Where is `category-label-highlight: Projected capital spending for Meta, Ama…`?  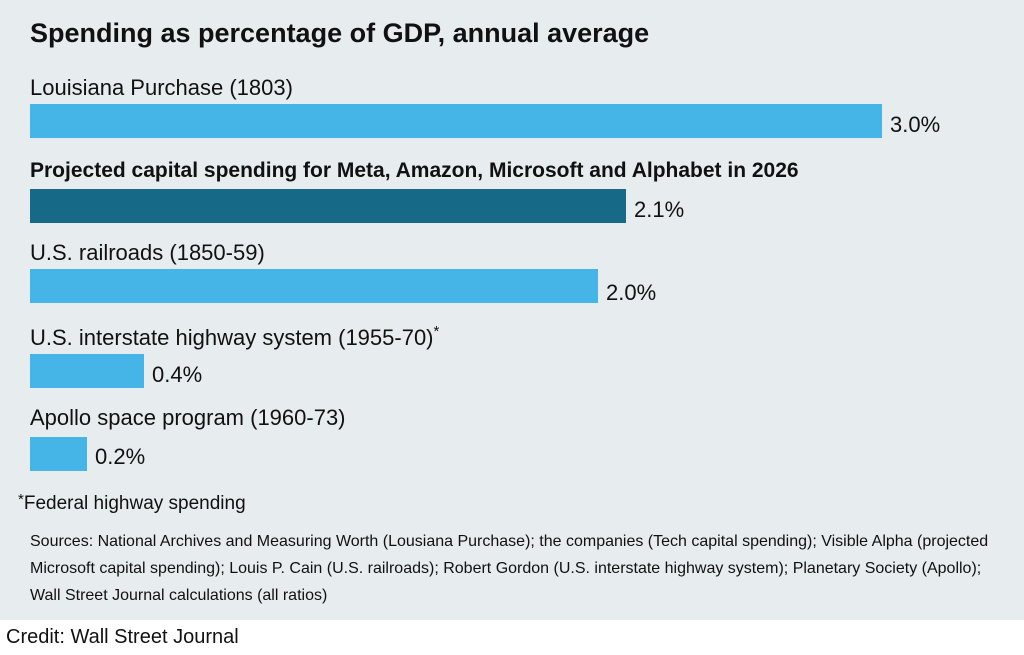
category-label-highlight: Projected capital spending for Meta, Ama… is located at coordinates (414, 170).